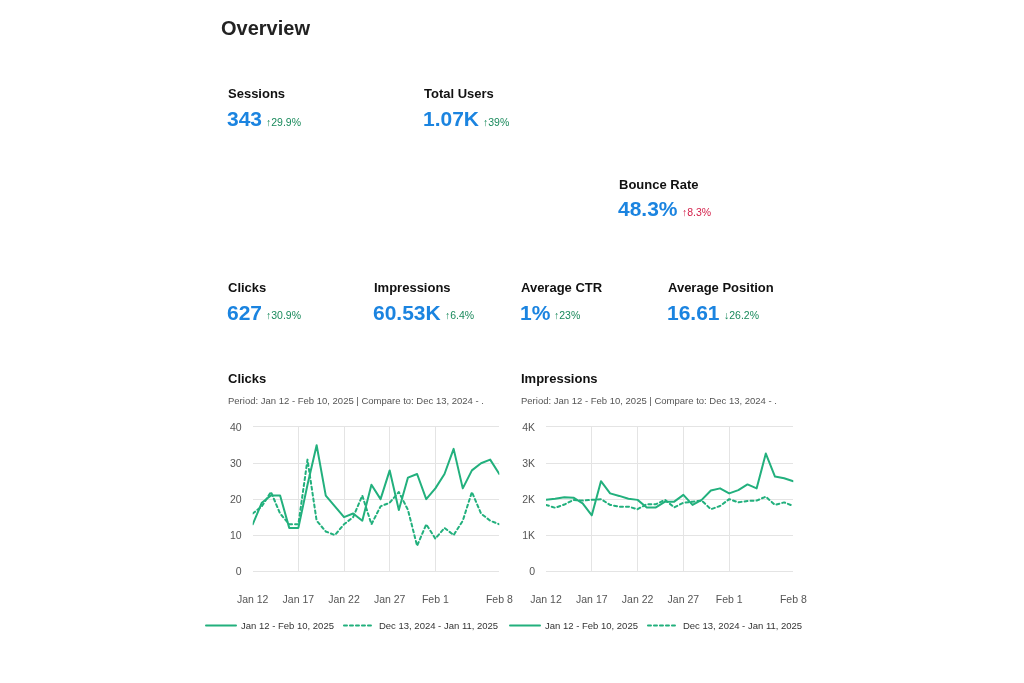  Describe the element at coordinates (451, 118) in the screenshot. I see `text: 1.07K` at that location.